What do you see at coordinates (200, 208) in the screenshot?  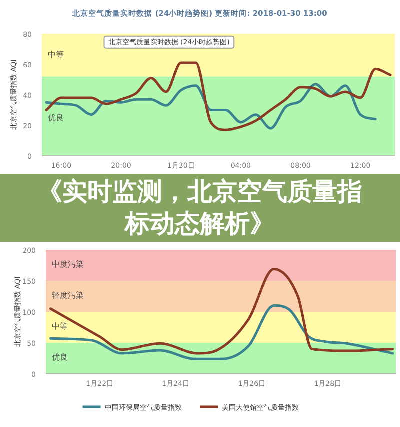 I see `text: 《实时监测，北京空气质量指标动态解析》` at bounding box center [200, 208].